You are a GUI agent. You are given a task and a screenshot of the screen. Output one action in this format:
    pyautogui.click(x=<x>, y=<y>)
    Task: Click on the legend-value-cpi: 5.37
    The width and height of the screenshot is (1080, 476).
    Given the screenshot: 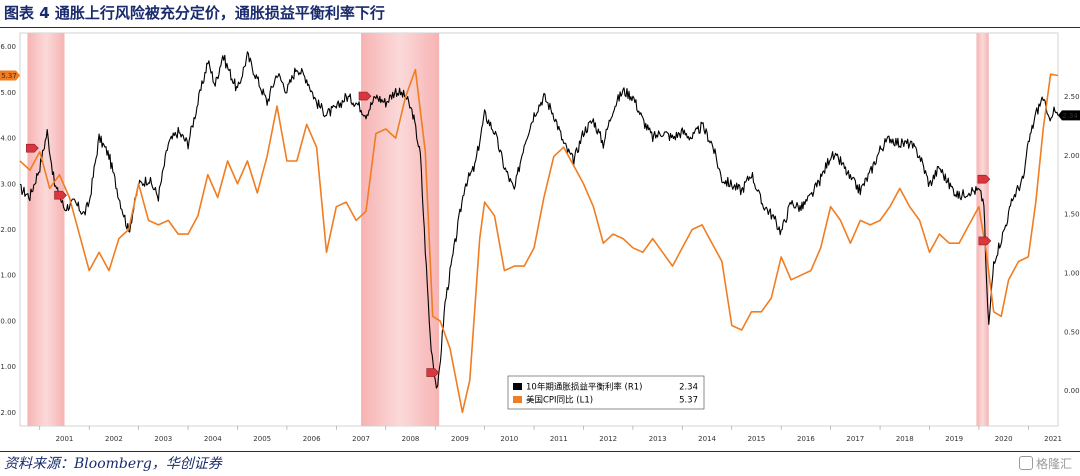 What is the action you would take?
    pyautogui.click(x=688, y=401)
    